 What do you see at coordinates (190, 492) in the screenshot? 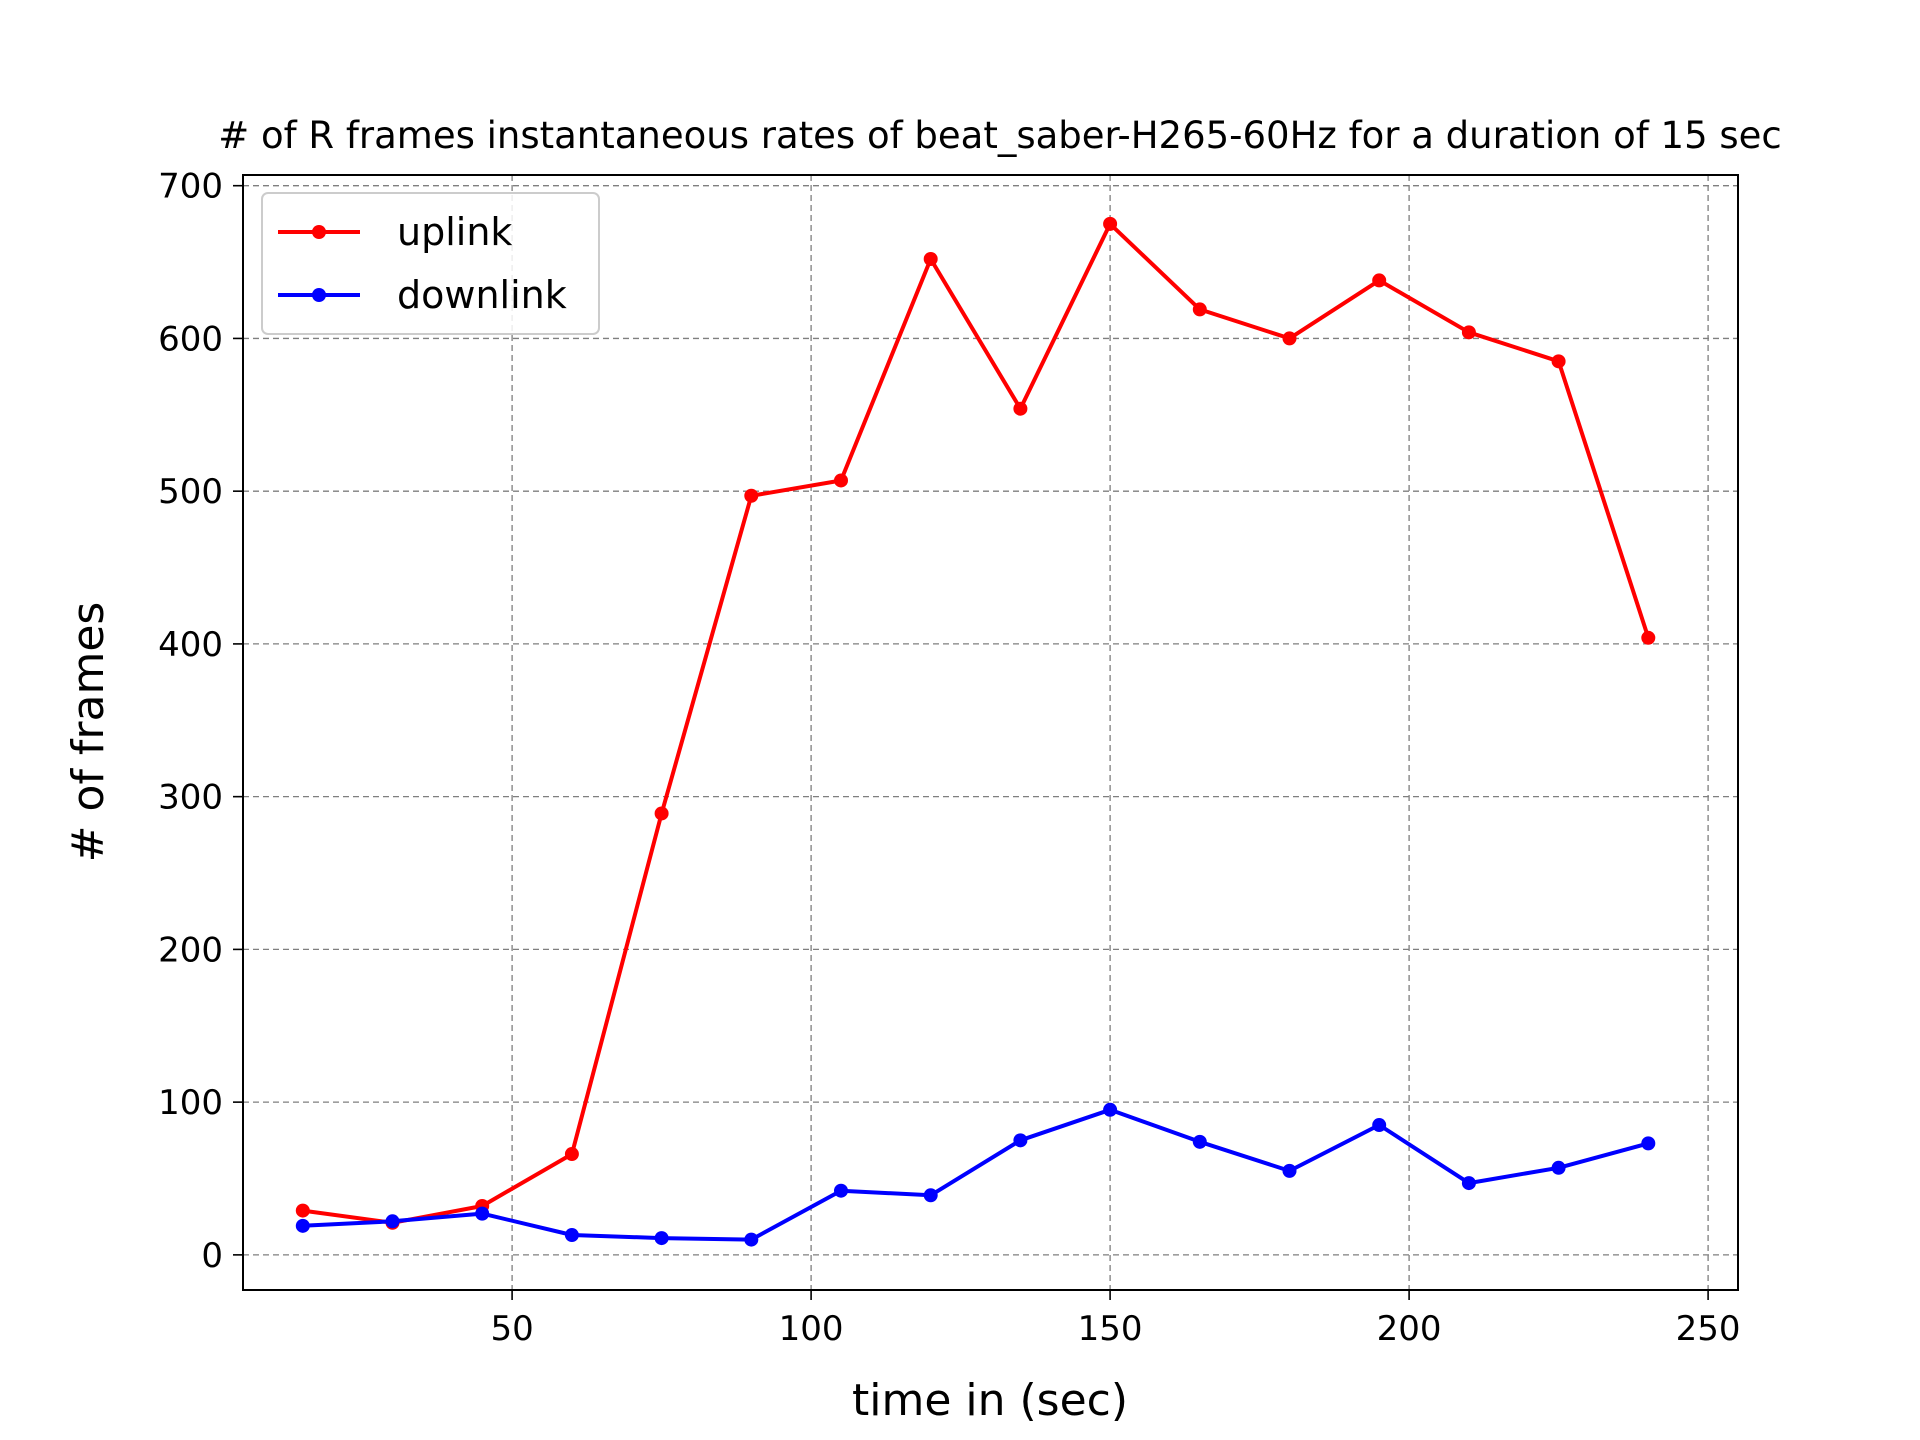
I see `y-tick-label: 500` at bounding box center [190, 492].